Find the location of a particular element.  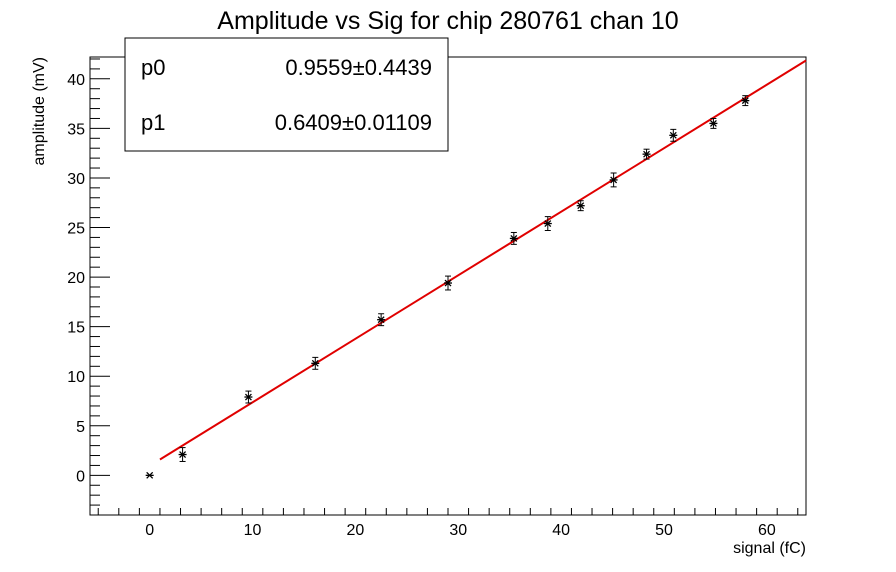

y-tick-label: 35 is located at coordinates (76, 129).